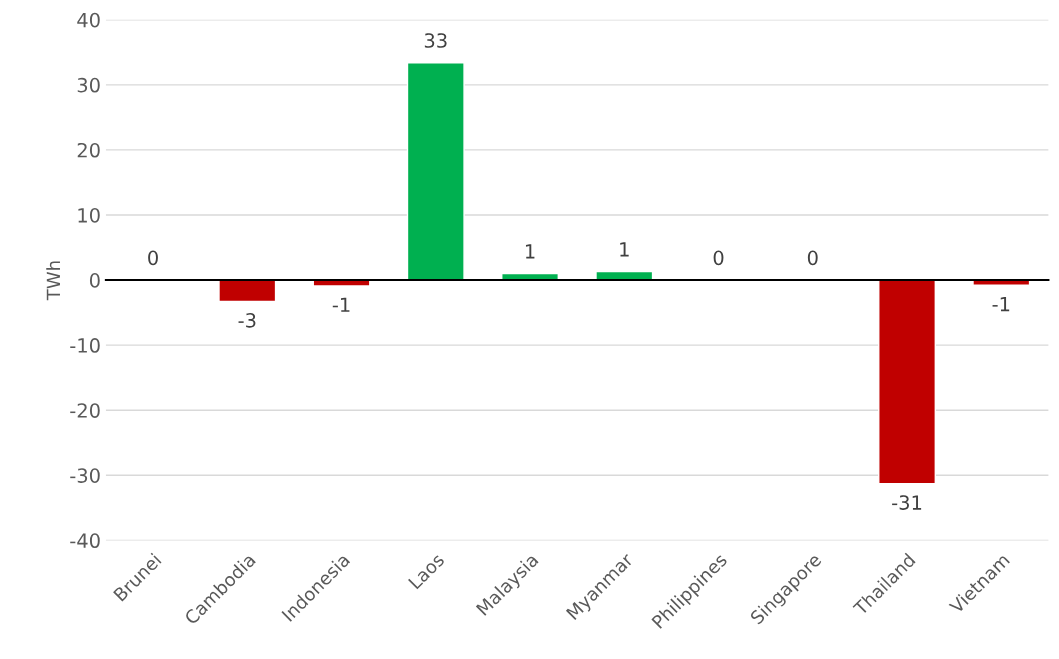 The image size is (1059, 659). Describe the element at coordinates (89, 215) in the screenshot. I see `y-tick-label: 10` at that location.